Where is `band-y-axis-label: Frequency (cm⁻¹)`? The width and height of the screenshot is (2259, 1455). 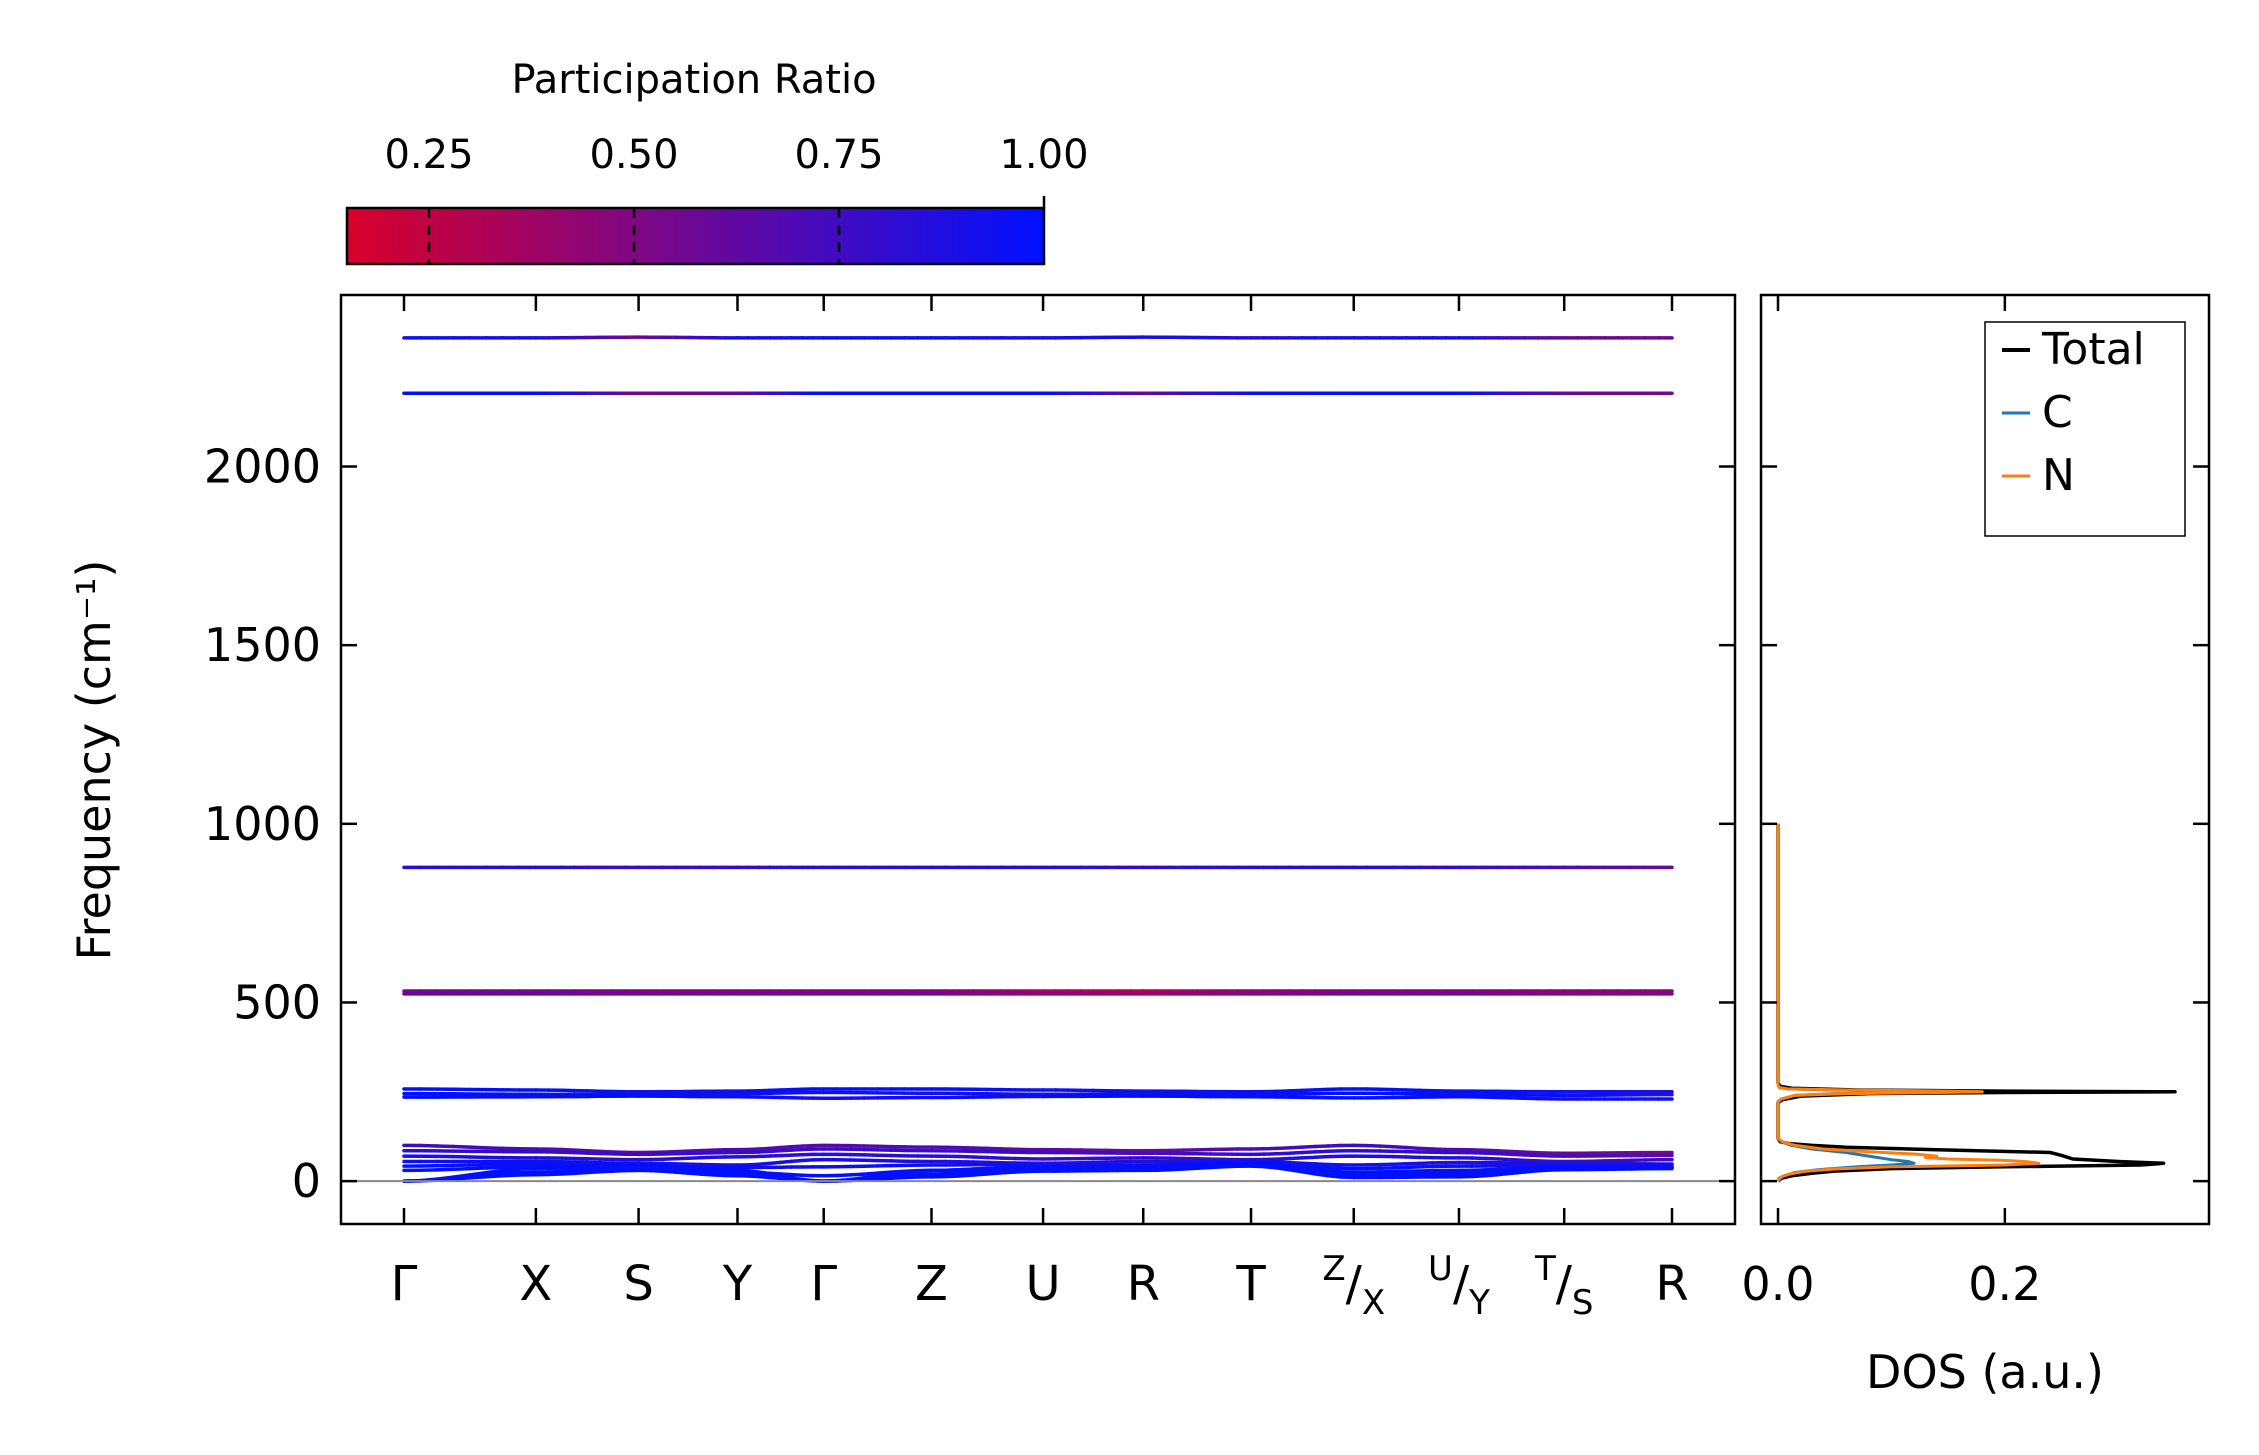 band-y-axis-label: Frequency (cm⁻¹) is located at coordinates (94, 760).